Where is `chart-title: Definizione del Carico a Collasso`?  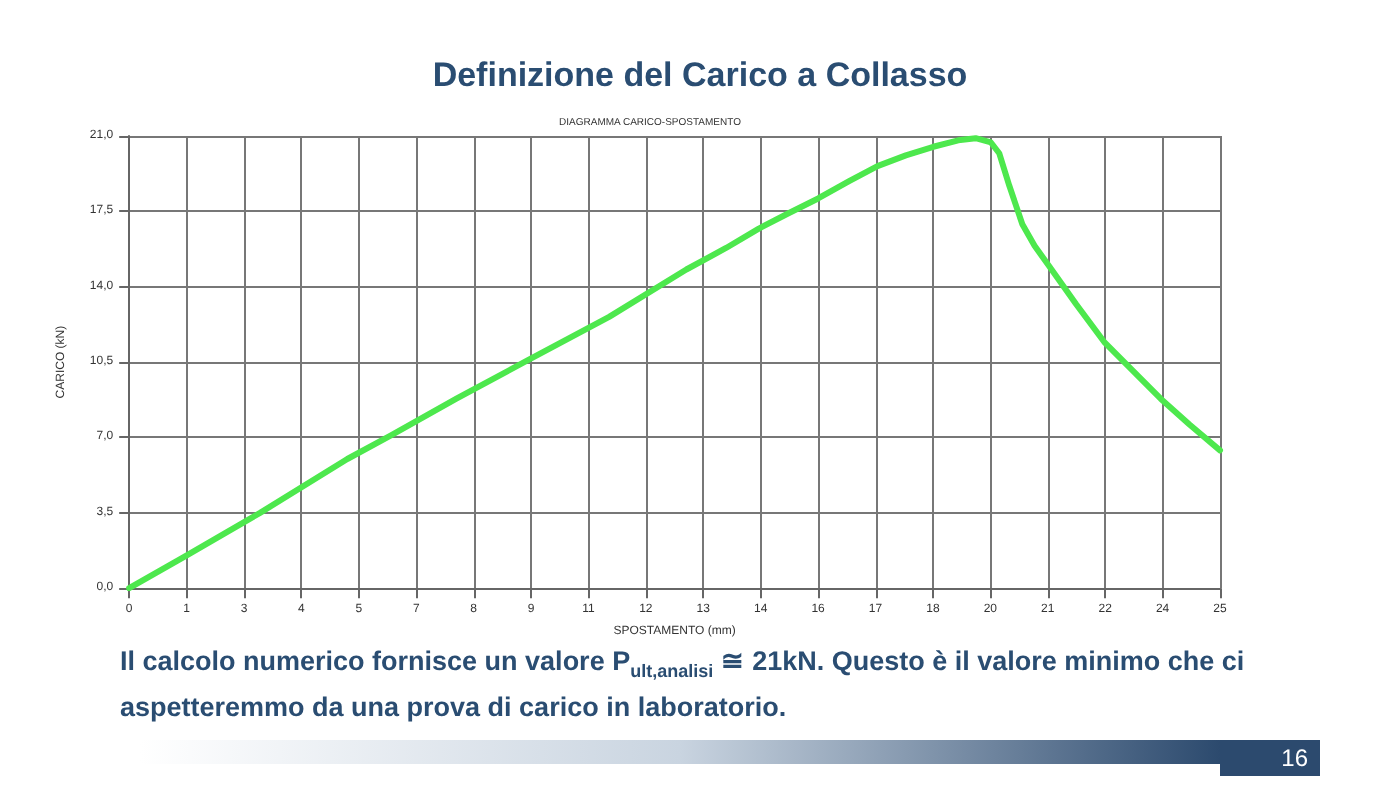
chart-title: Definizione del Carico a Collasso is located at coordinates (700, 76).